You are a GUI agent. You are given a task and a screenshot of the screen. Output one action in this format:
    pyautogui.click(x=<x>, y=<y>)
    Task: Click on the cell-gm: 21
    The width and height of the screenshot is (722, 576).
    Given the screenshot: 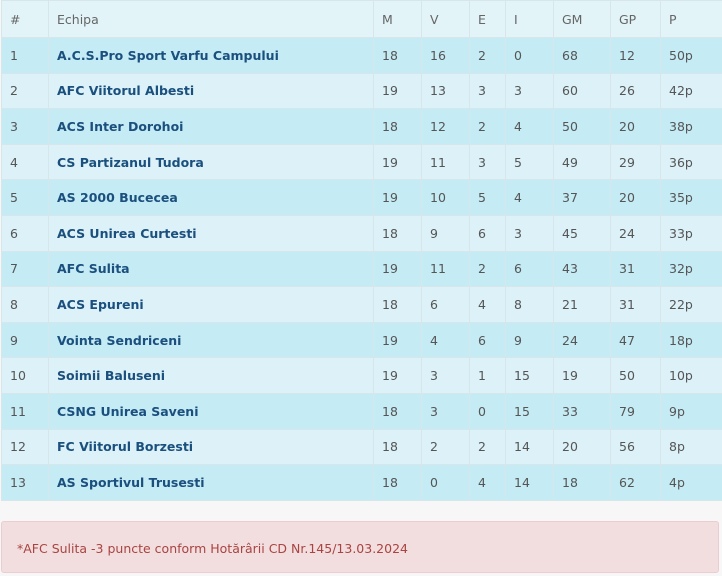 What is the action you would take?
    pyautogui.click(x=582, y=304)
    